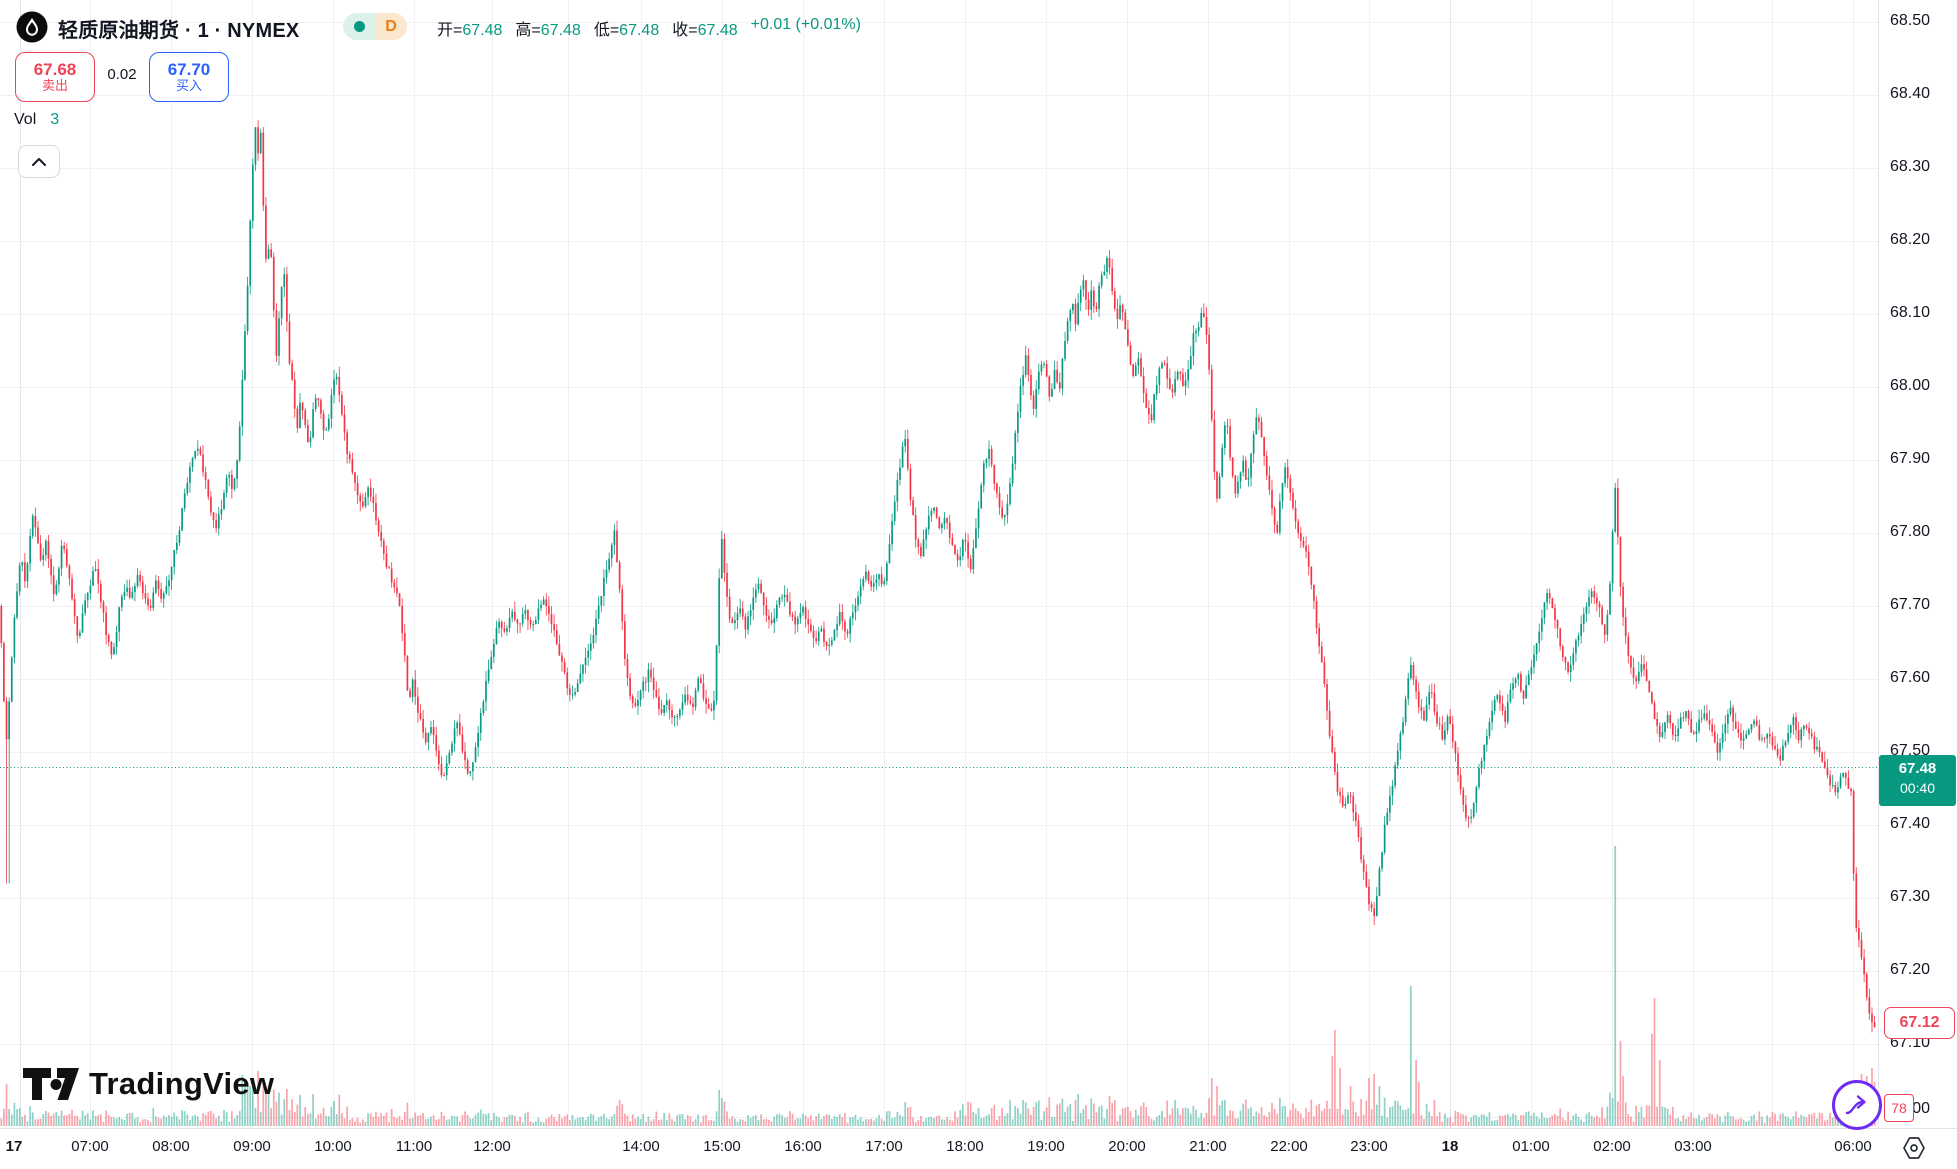  Describe the element at coordinates (252, 1146) in the screenshot. I see `time-axis-label: 09:00` at that location.